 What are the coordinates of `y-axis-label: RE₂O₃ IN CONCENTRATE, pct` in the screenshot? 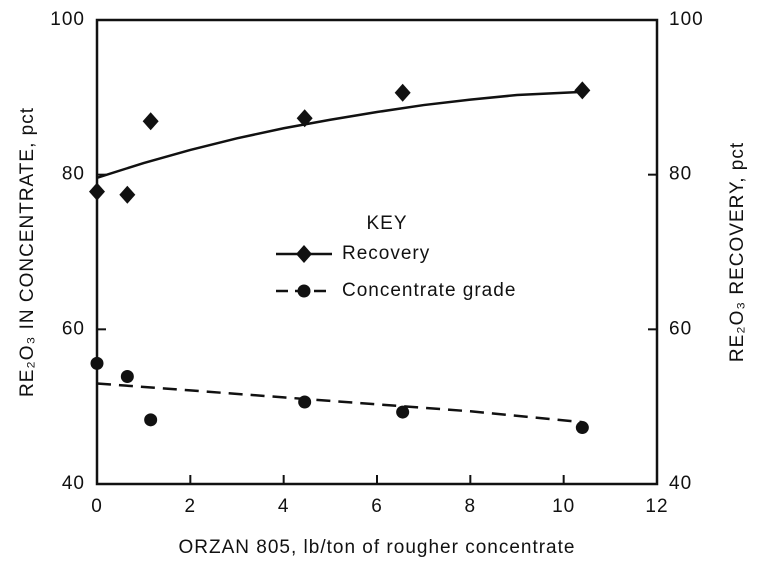 It's located at (27, 252).